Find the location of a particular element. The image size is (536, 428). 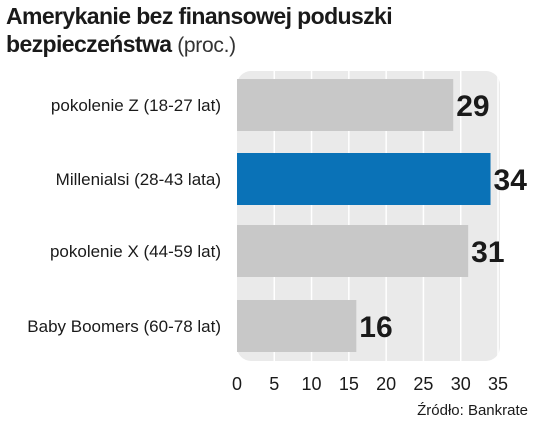

value-label: 16 is located at coordinates (375, 327).